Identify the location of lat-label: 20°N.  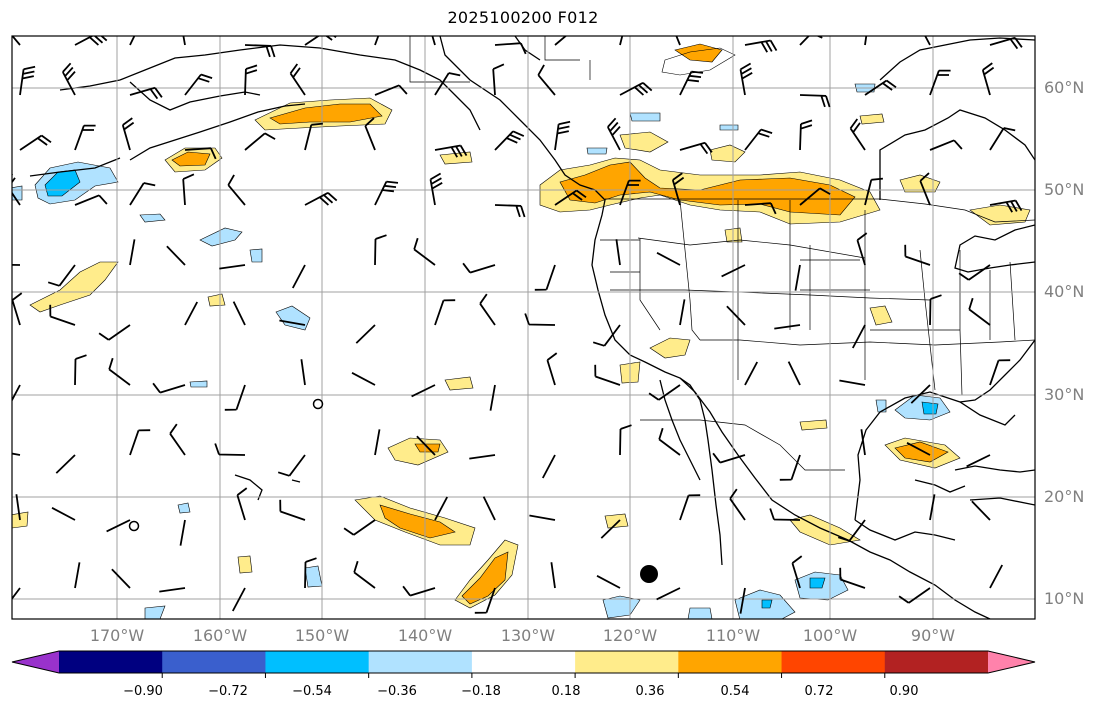
(1064, 496).